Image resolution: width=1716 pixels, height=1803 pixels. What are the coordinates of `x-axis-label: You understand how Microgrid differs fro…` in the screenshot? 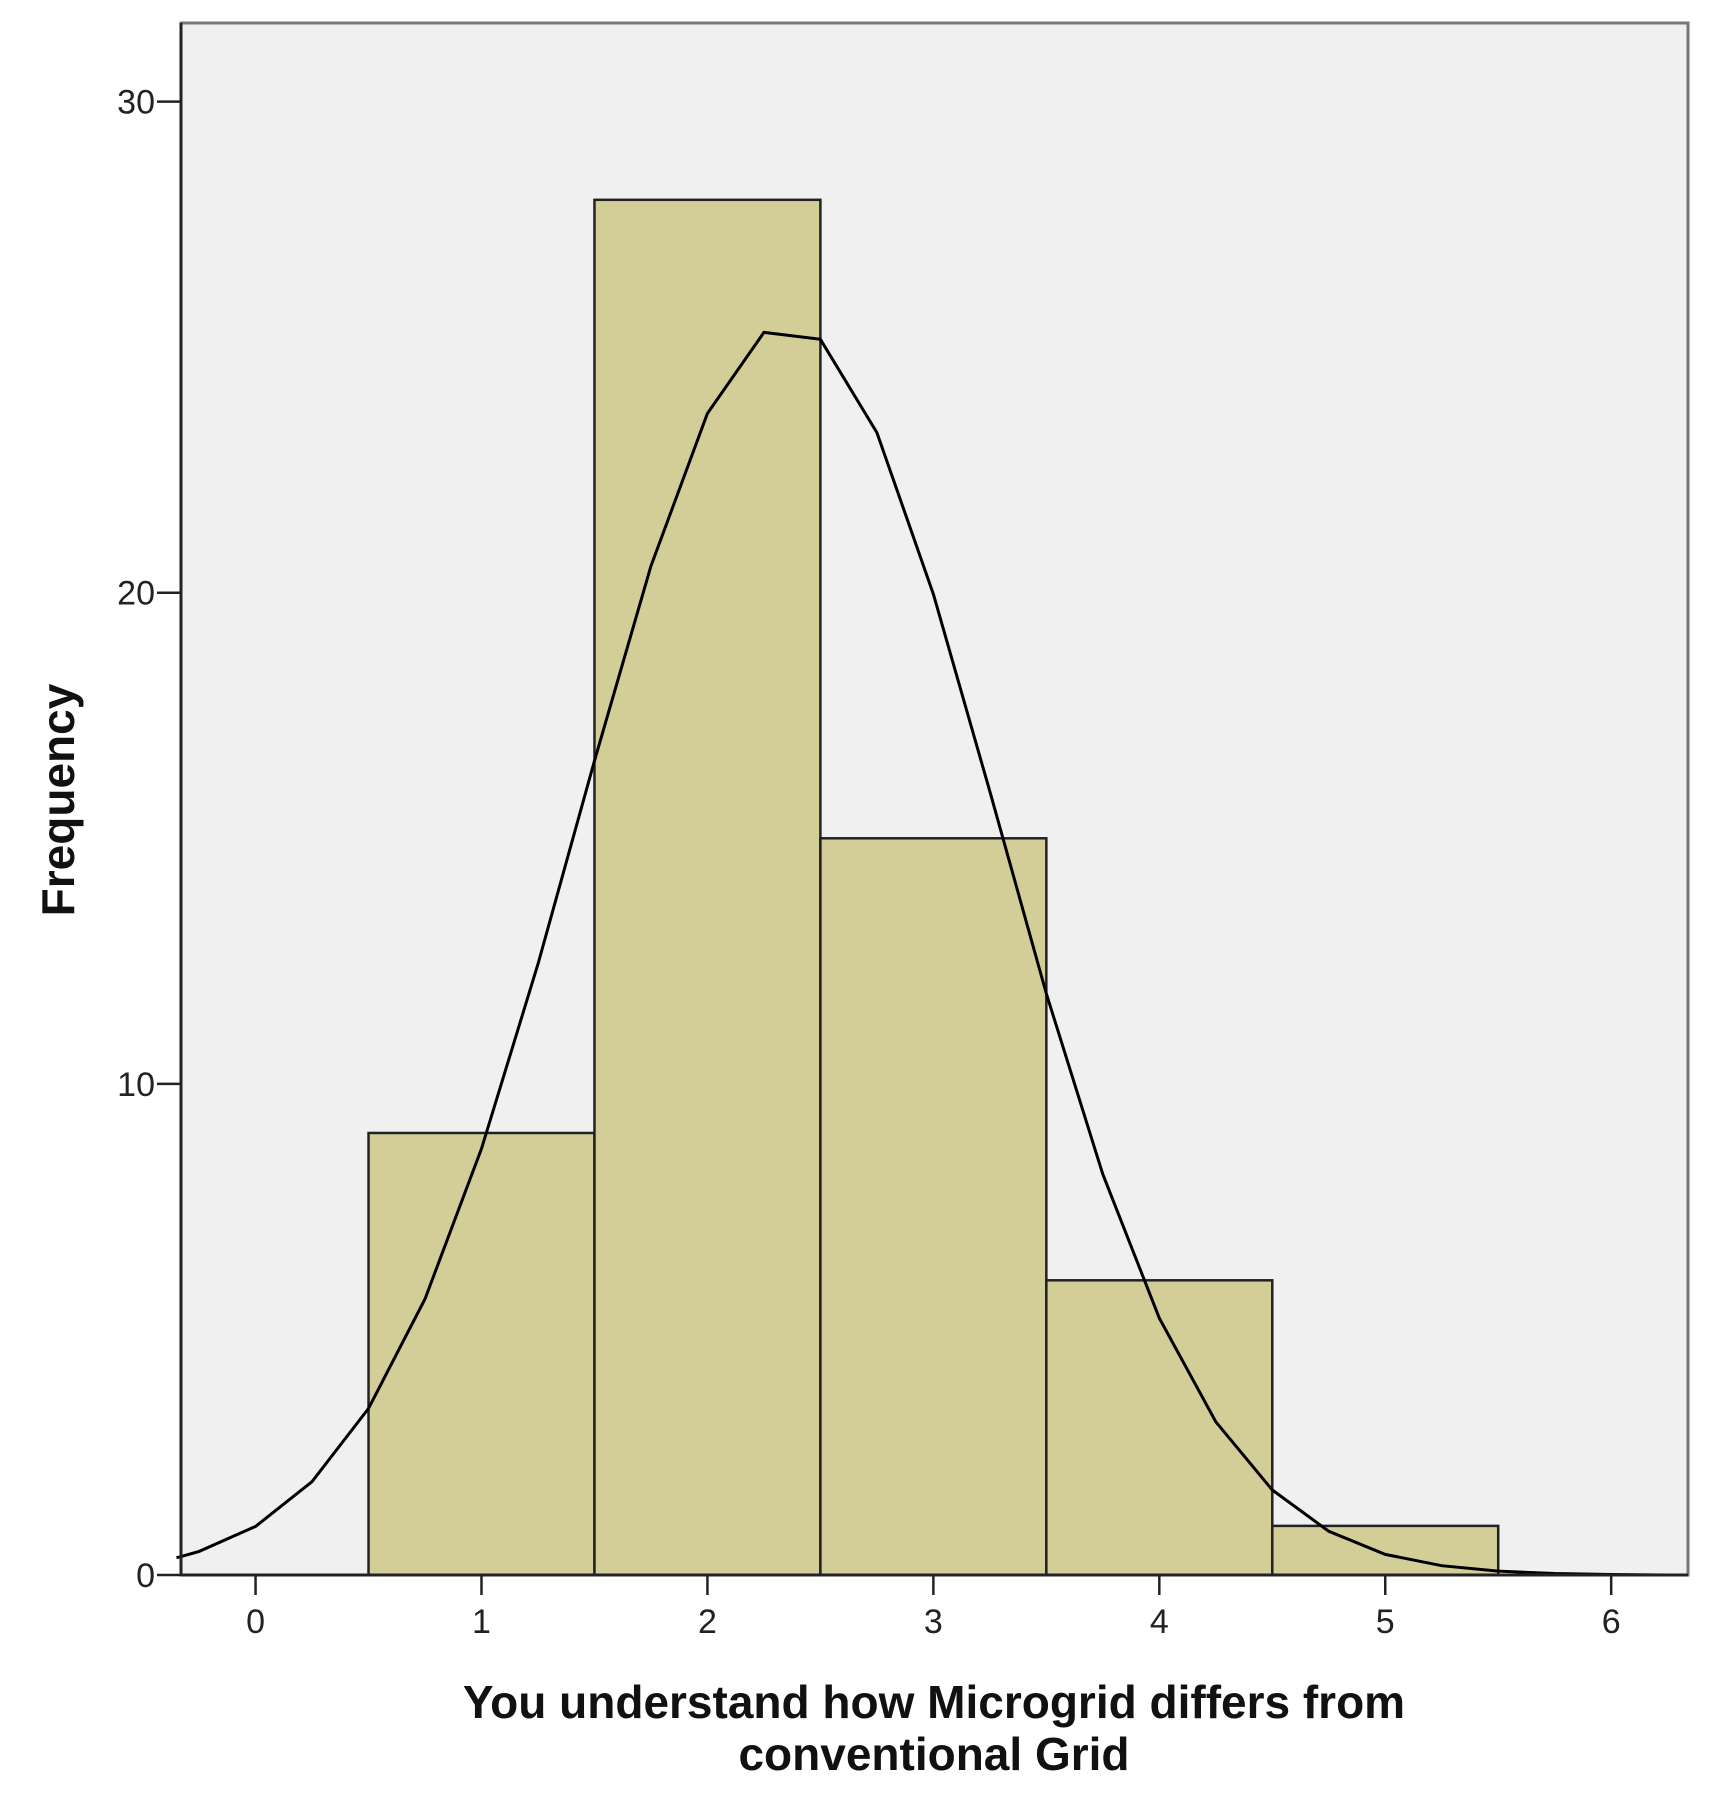 It's located at (934, 1728).